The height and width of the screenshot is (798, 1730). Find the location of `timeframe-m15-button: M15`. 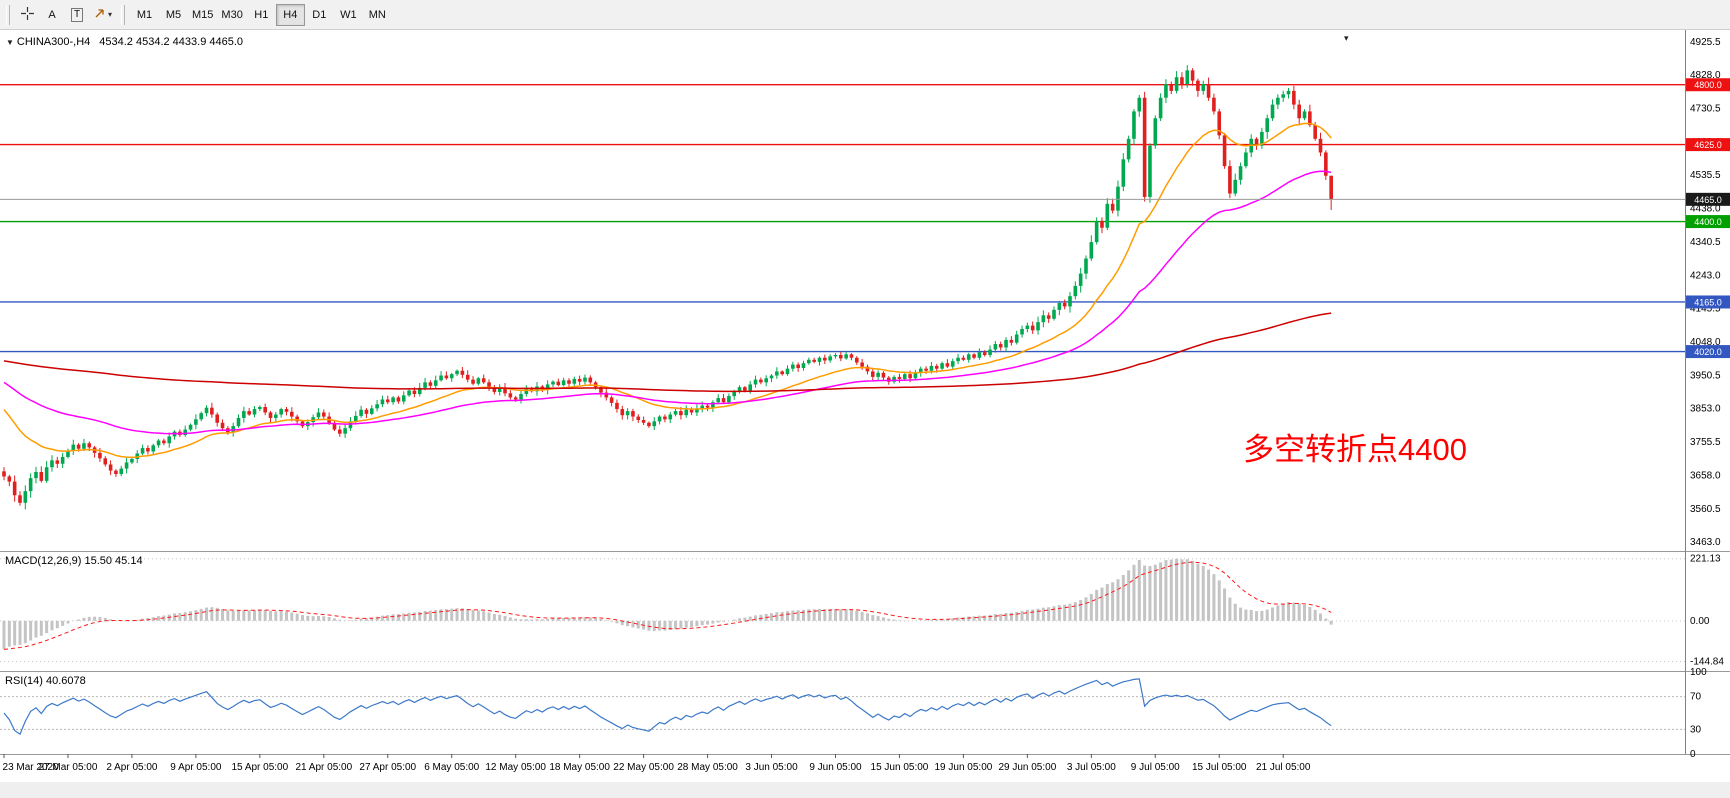

timeframe-m15-button: M15 is located at coordinates (202, 15).